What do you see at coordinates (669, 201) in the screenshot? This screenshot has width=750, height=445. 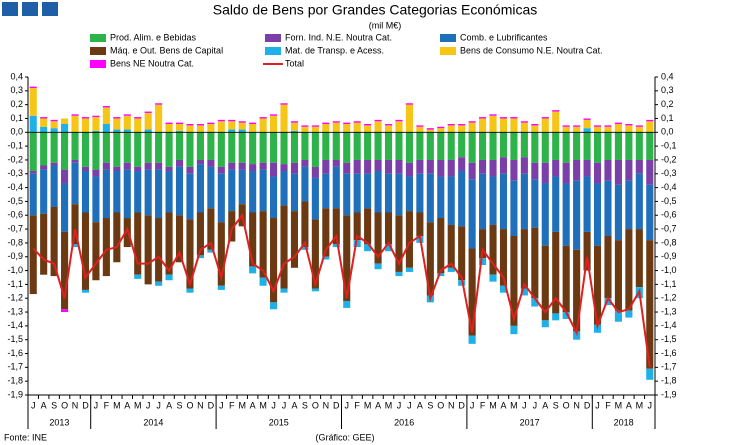 I see `y2-tick-label: -0,5` at bounding box center [669, 201].